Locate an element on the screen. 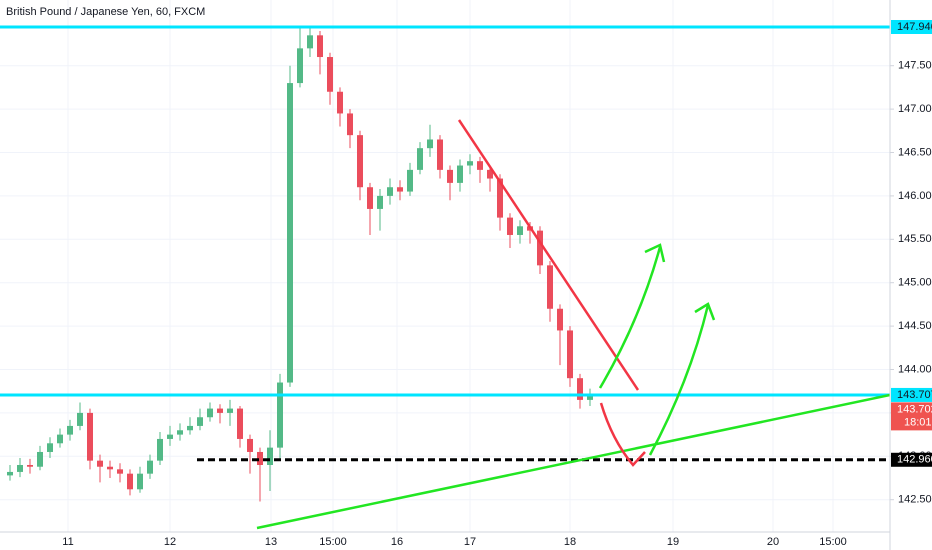 The image size is (932, 550). red-arrow is located at coordinates (622, 434).